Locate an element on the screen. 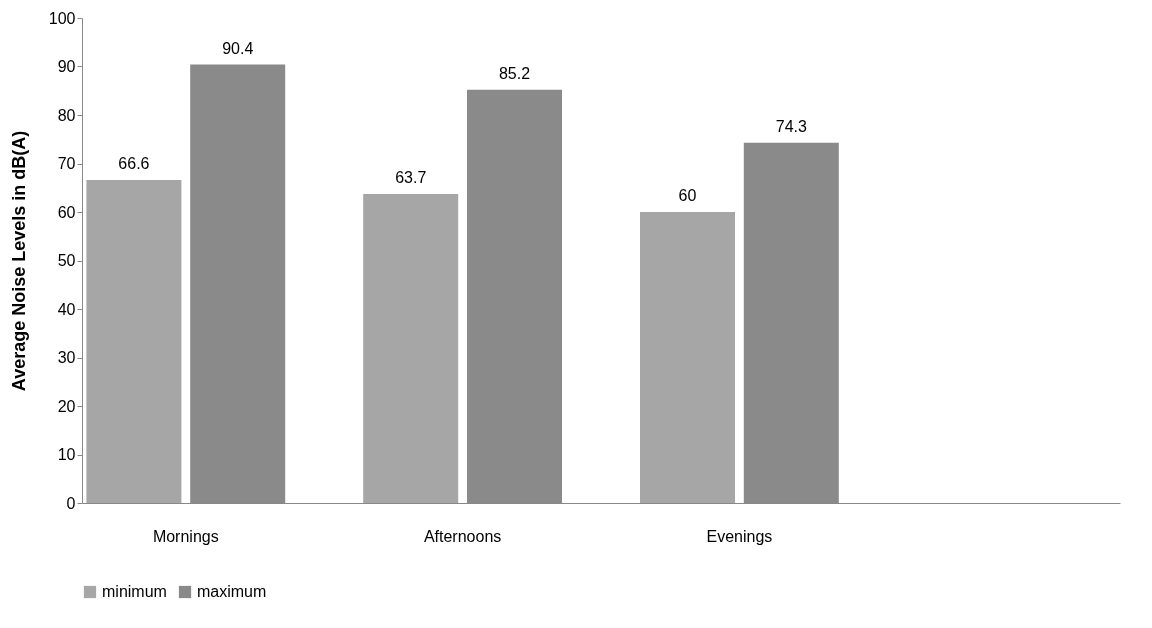  y-tick-label: 90 is located at coordinates (66, 66).